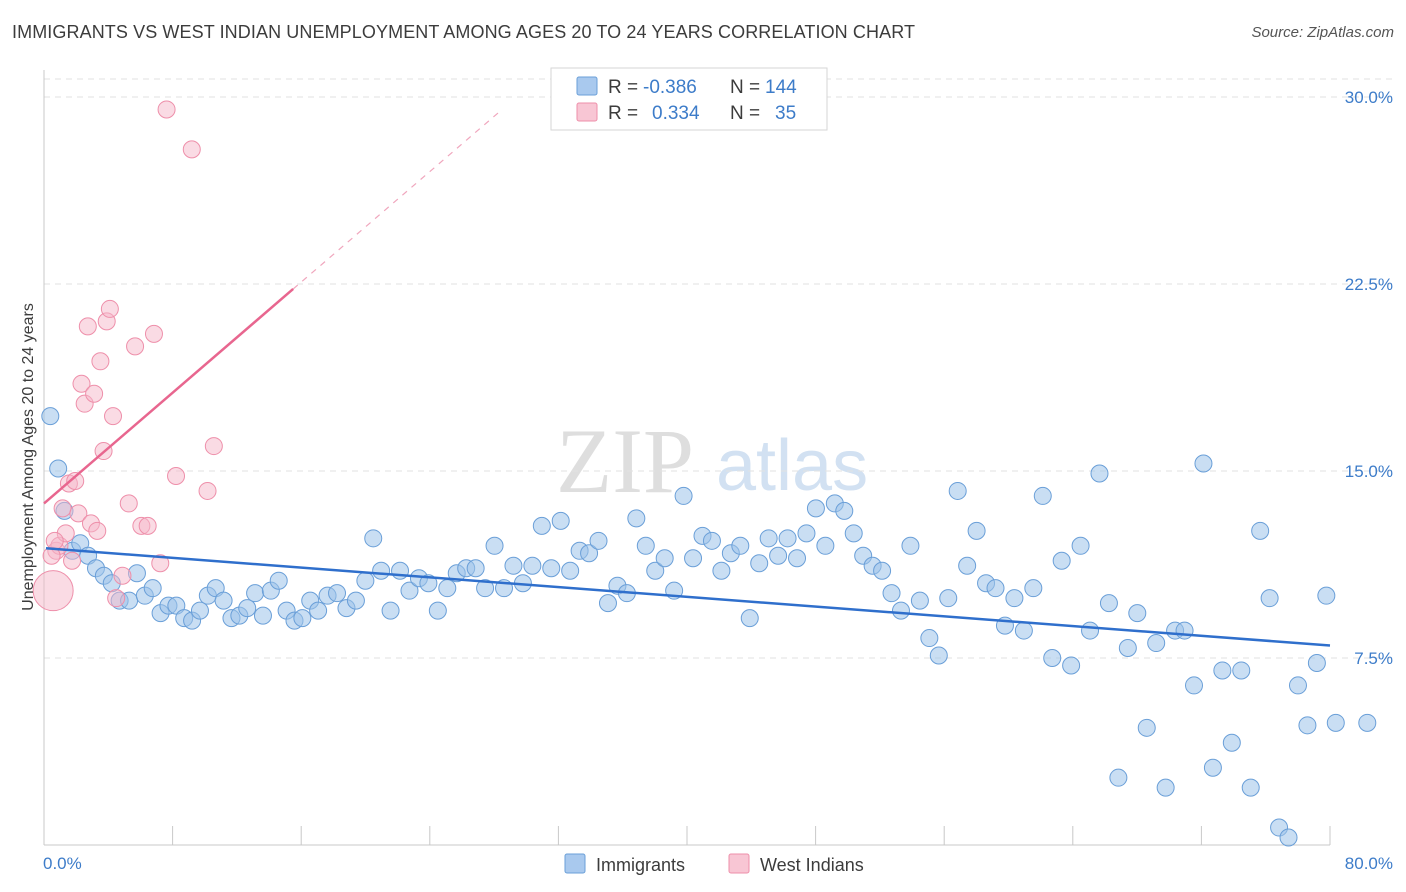 This screenshot has width=1406, height=892. What do you see at coordinates (785, 113) in the screenshot?
I see `legend-n-value-2: 35` at bounding box center [785, 113].